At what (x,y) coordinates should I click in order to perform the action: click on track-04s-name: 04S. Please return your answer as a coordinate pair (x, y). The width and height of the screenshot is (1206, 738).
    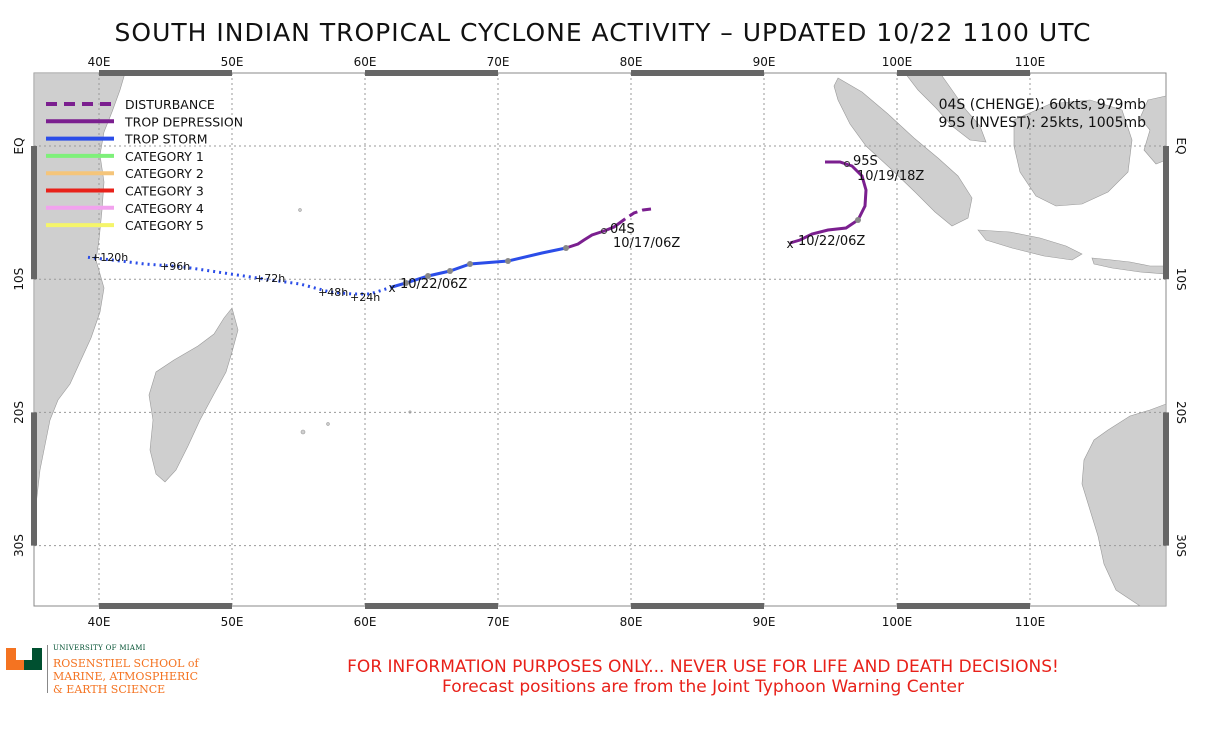
    Looking at the image, I should click on (622, 229).